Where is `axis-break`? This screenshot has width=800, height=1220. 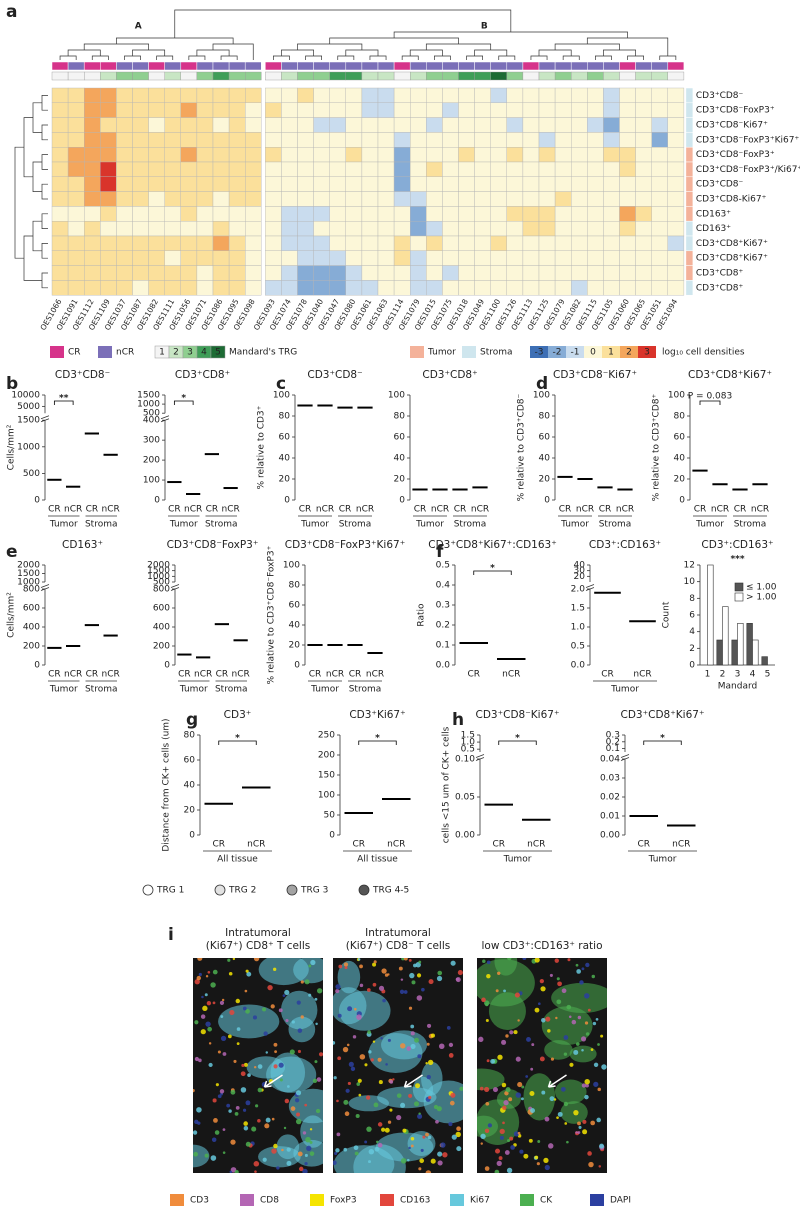 axis-break is located at coordinates (590, 587).